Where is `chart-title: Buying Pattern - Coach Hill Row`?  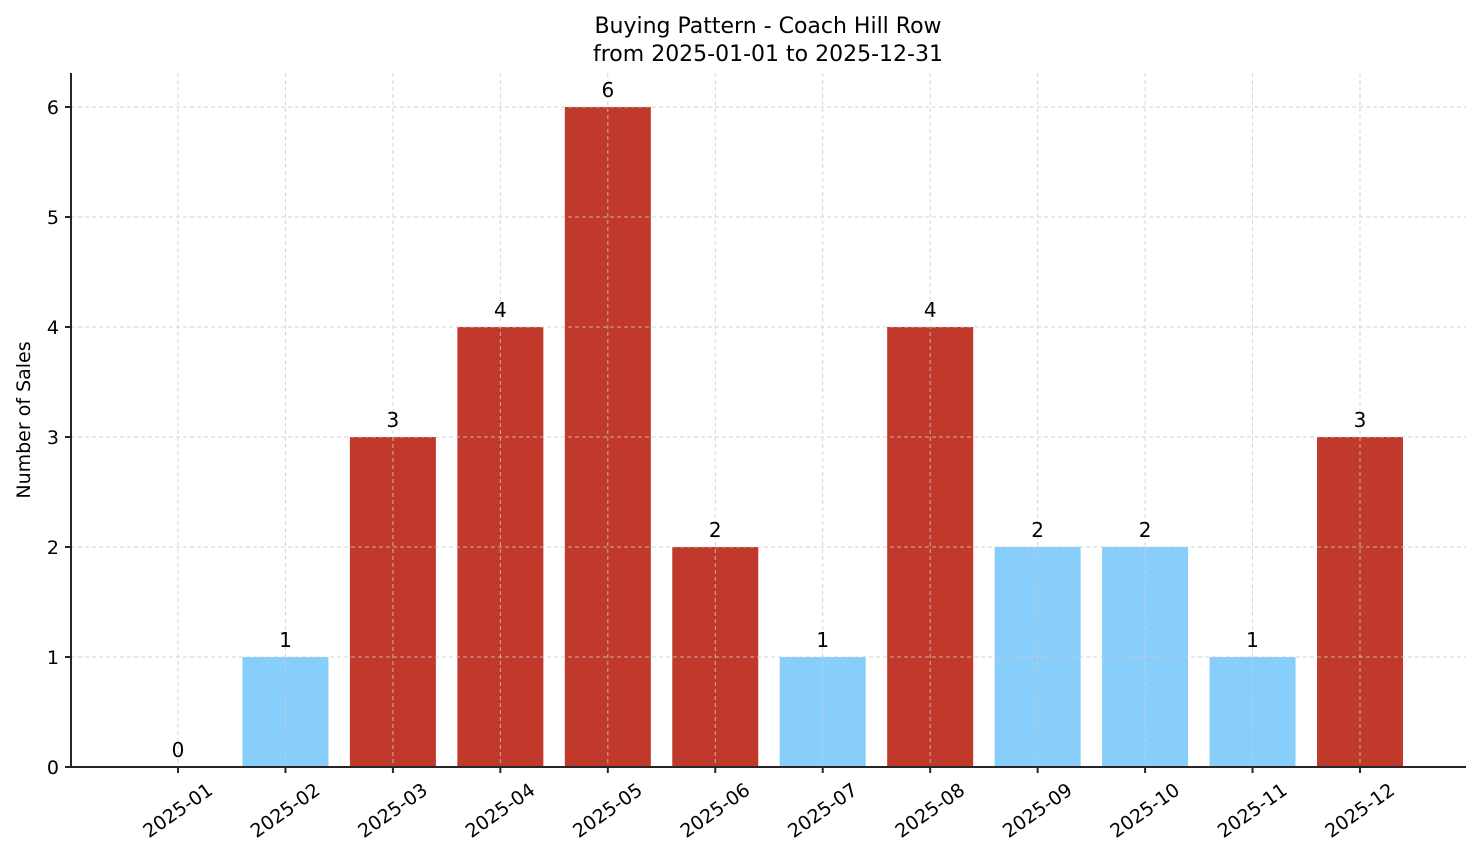 chart-title: Buying Pattern - Coach Hill Row is located at coordinates (767, 26).